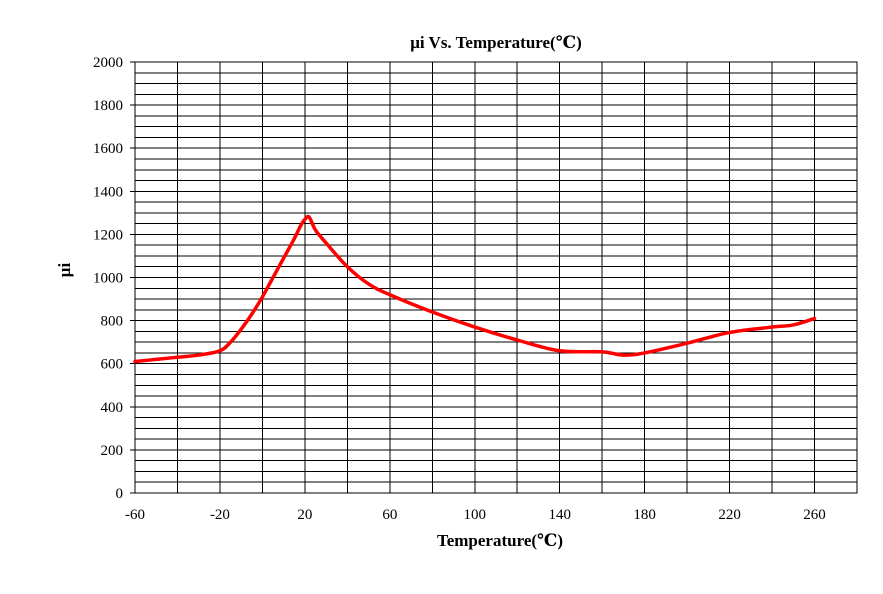  Describe the element at coordinates (644, 515) in the screenshot. I see `x-tick-label: 180` at that location.